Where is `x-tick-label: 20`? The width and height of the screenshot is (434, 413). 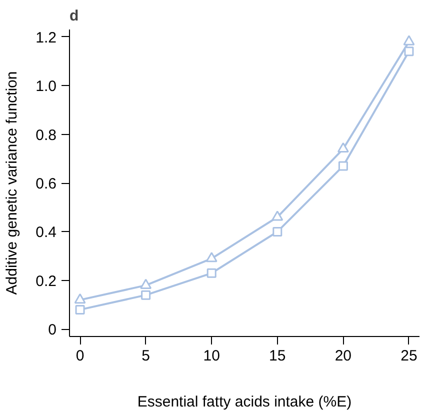 x-tick-label: 20 is located at coordinates (343, 356).